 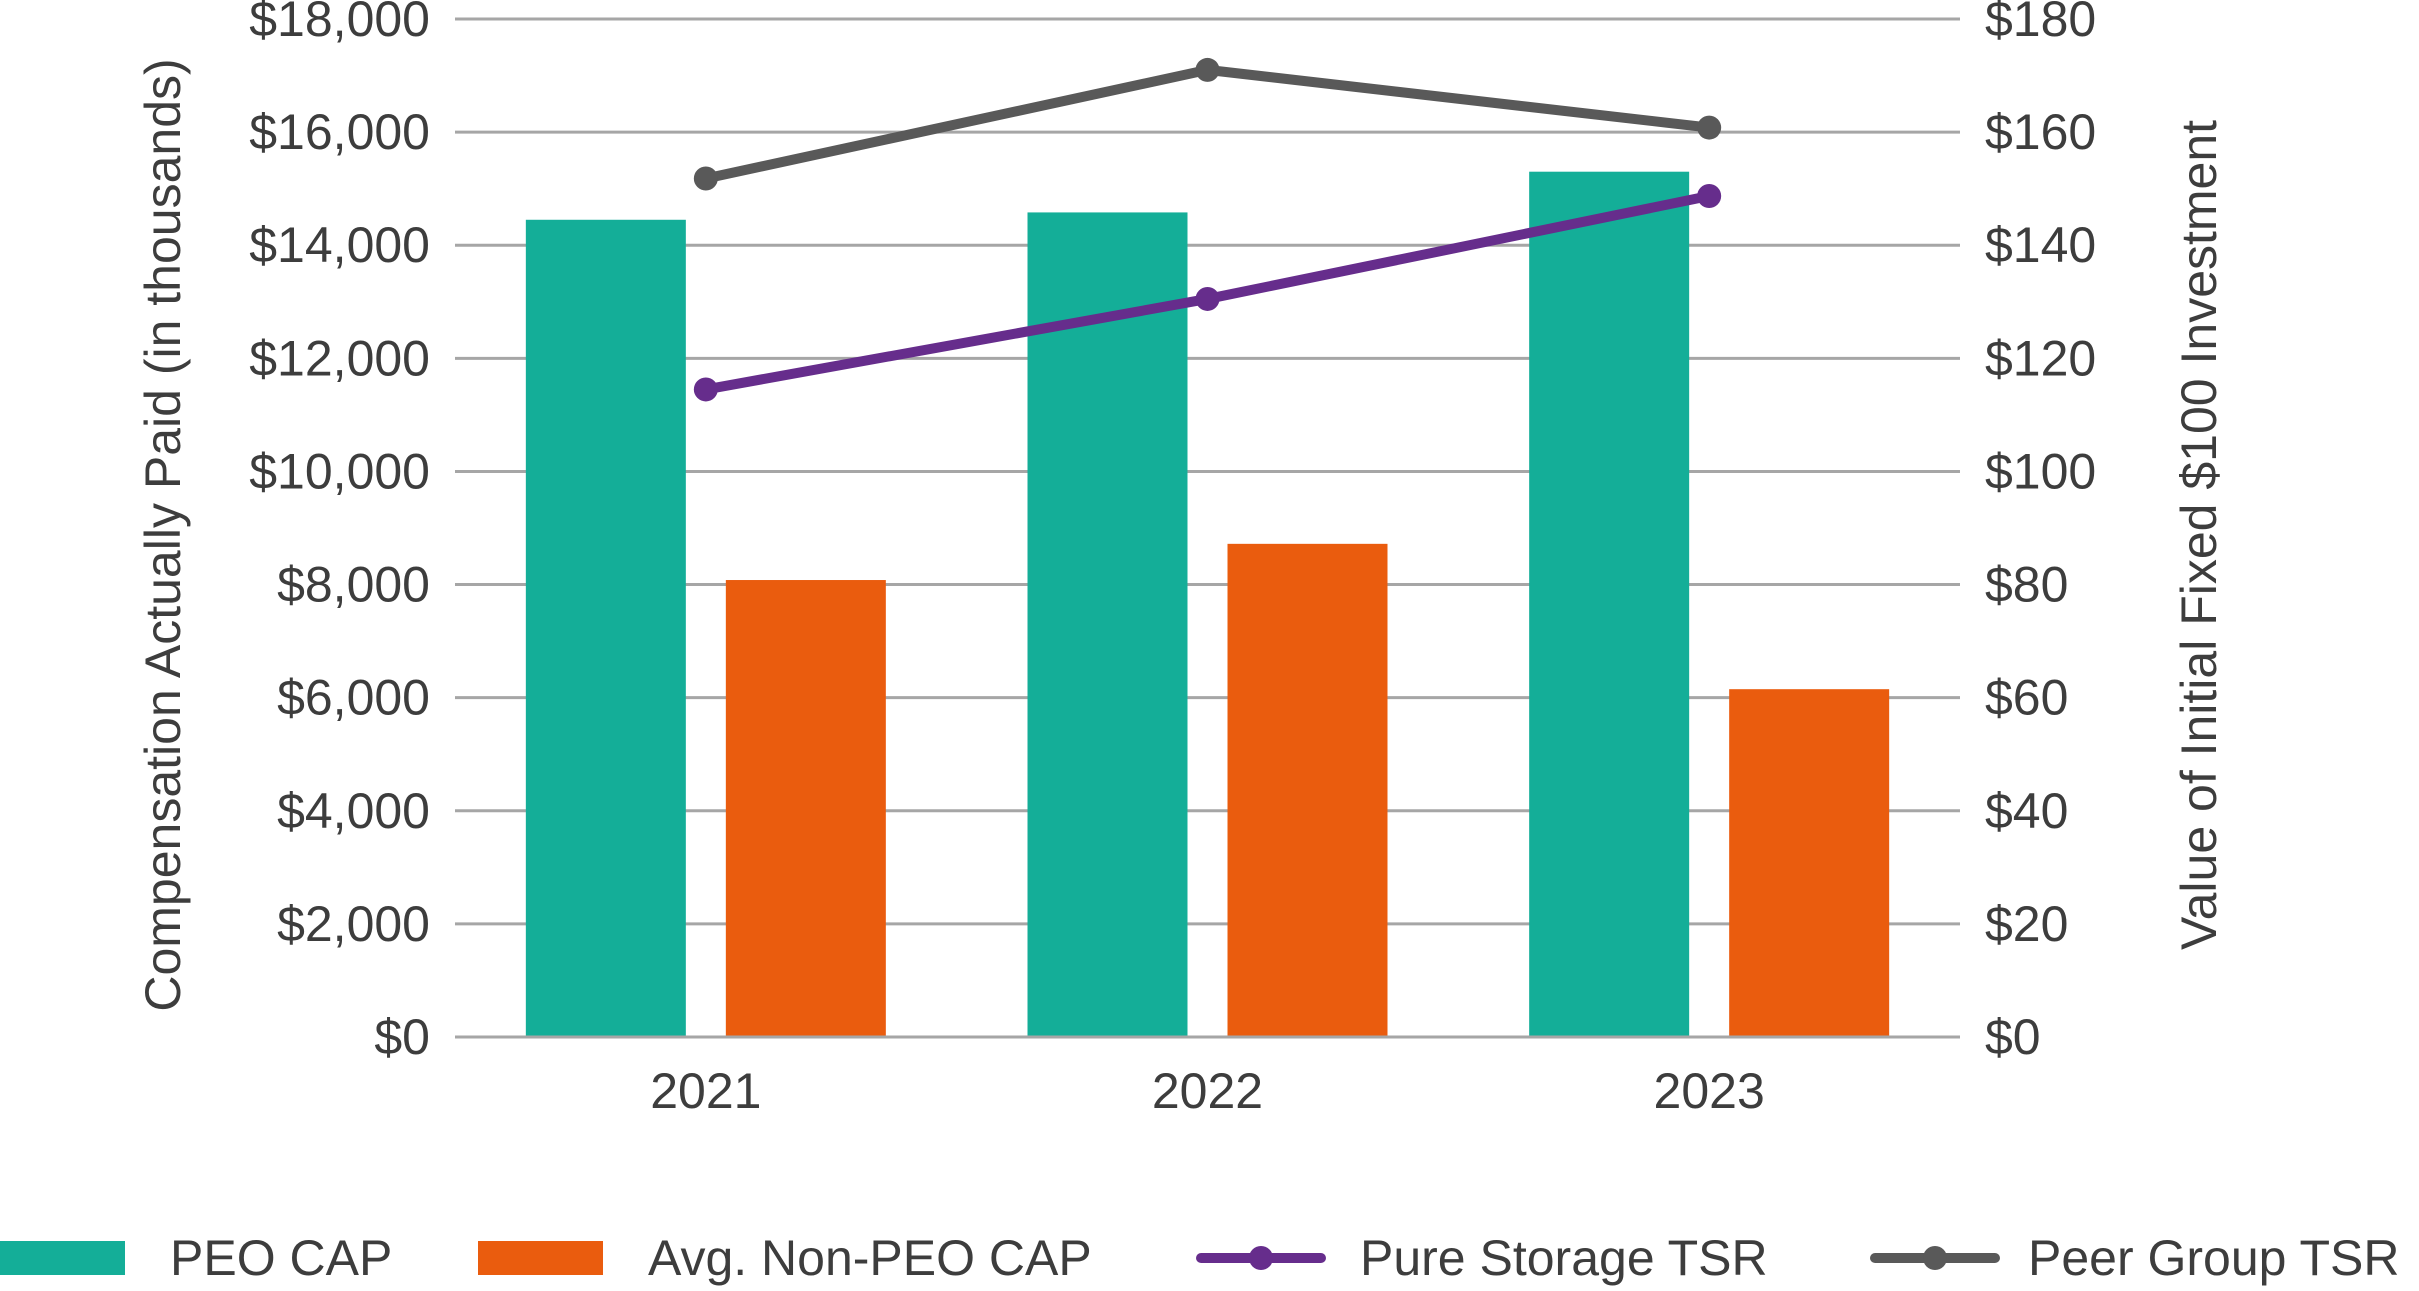 I want to click on y-axis-right-title: Value of Initial Fixed $100 Investment, so click(x=2199, y=535).